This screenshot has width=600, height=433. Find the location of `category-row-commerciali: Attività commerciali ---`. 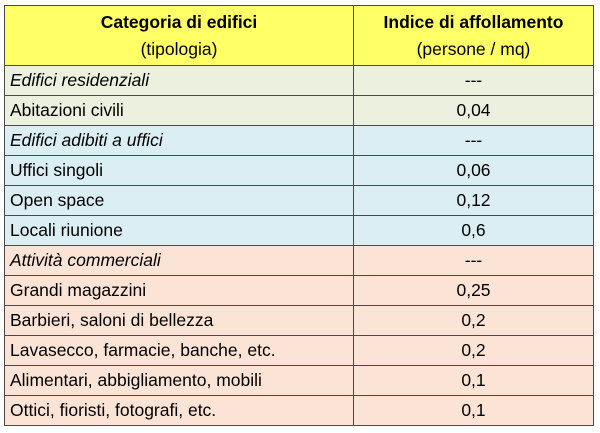

category-row-commerciali: Attività commerciali --- is located at coordinates (299, 260).